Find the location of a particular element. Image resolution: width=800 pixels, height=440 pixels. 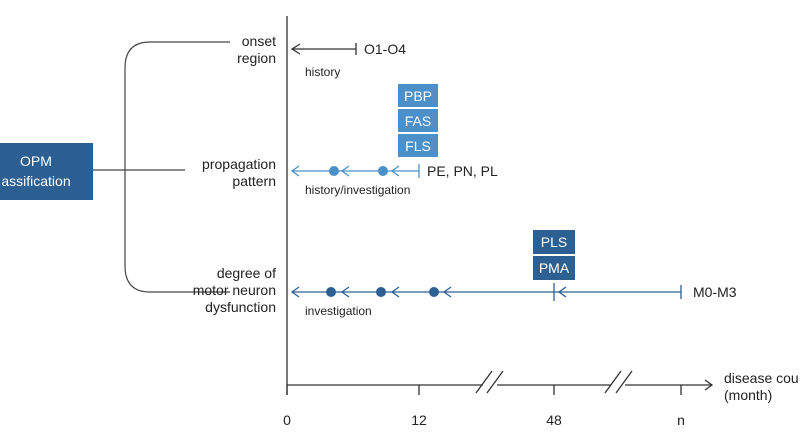

classification-box-bg is located at coordinates (46, 171).